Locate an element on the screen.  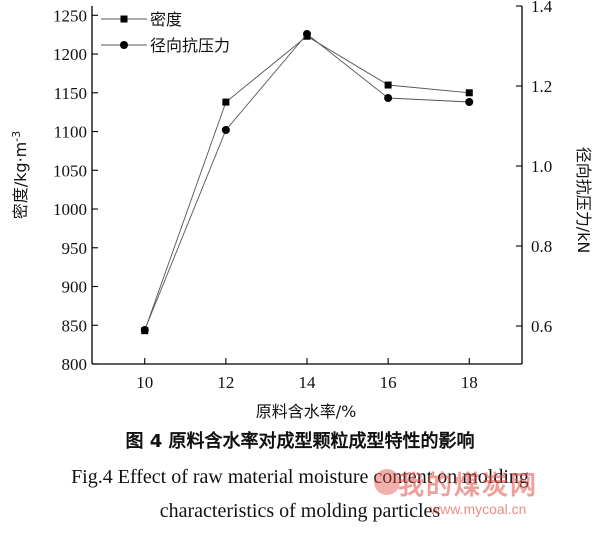
left-tick-label: 800 is located at coordinates (75, 364).